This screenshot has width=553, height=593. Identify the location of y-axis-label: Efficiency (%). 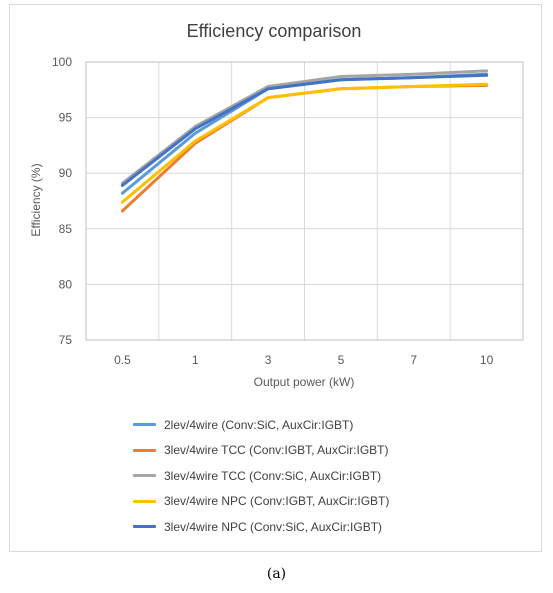
(36, 199).